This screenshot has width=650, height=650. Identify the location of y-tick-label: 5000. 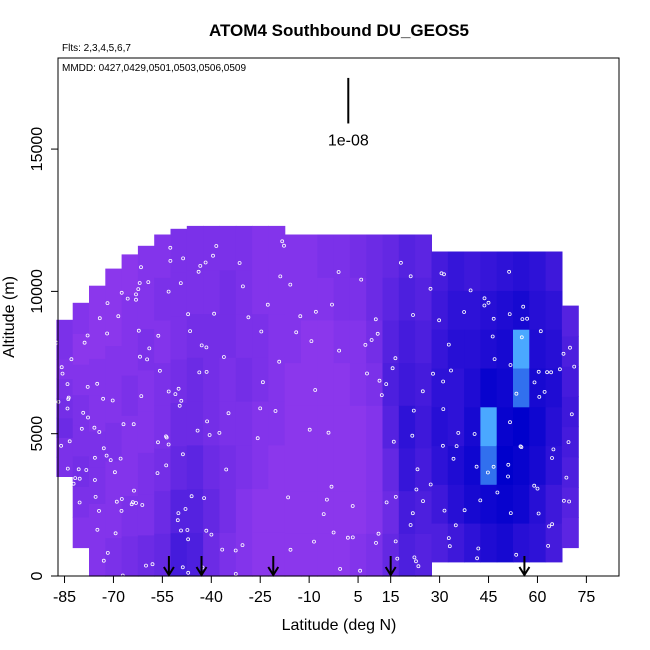
(37, 434).